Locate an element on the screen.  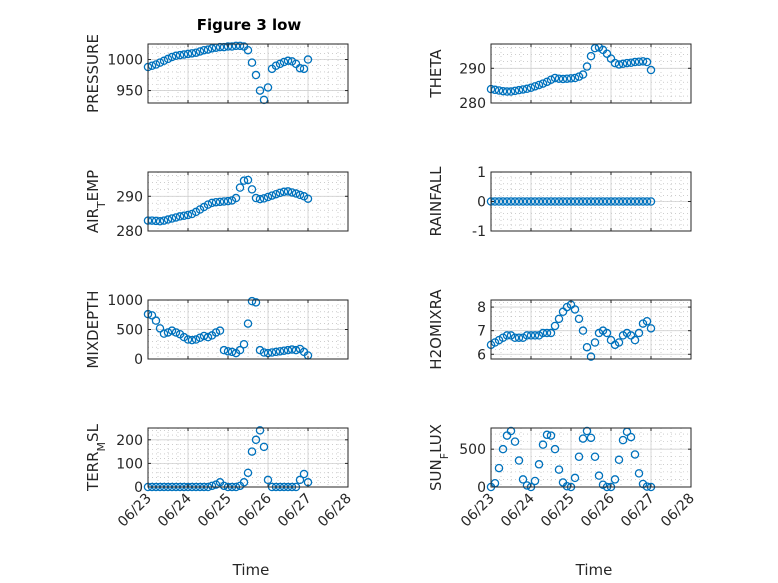
y-tick-label: 290 is located at coordinates (472, 69).